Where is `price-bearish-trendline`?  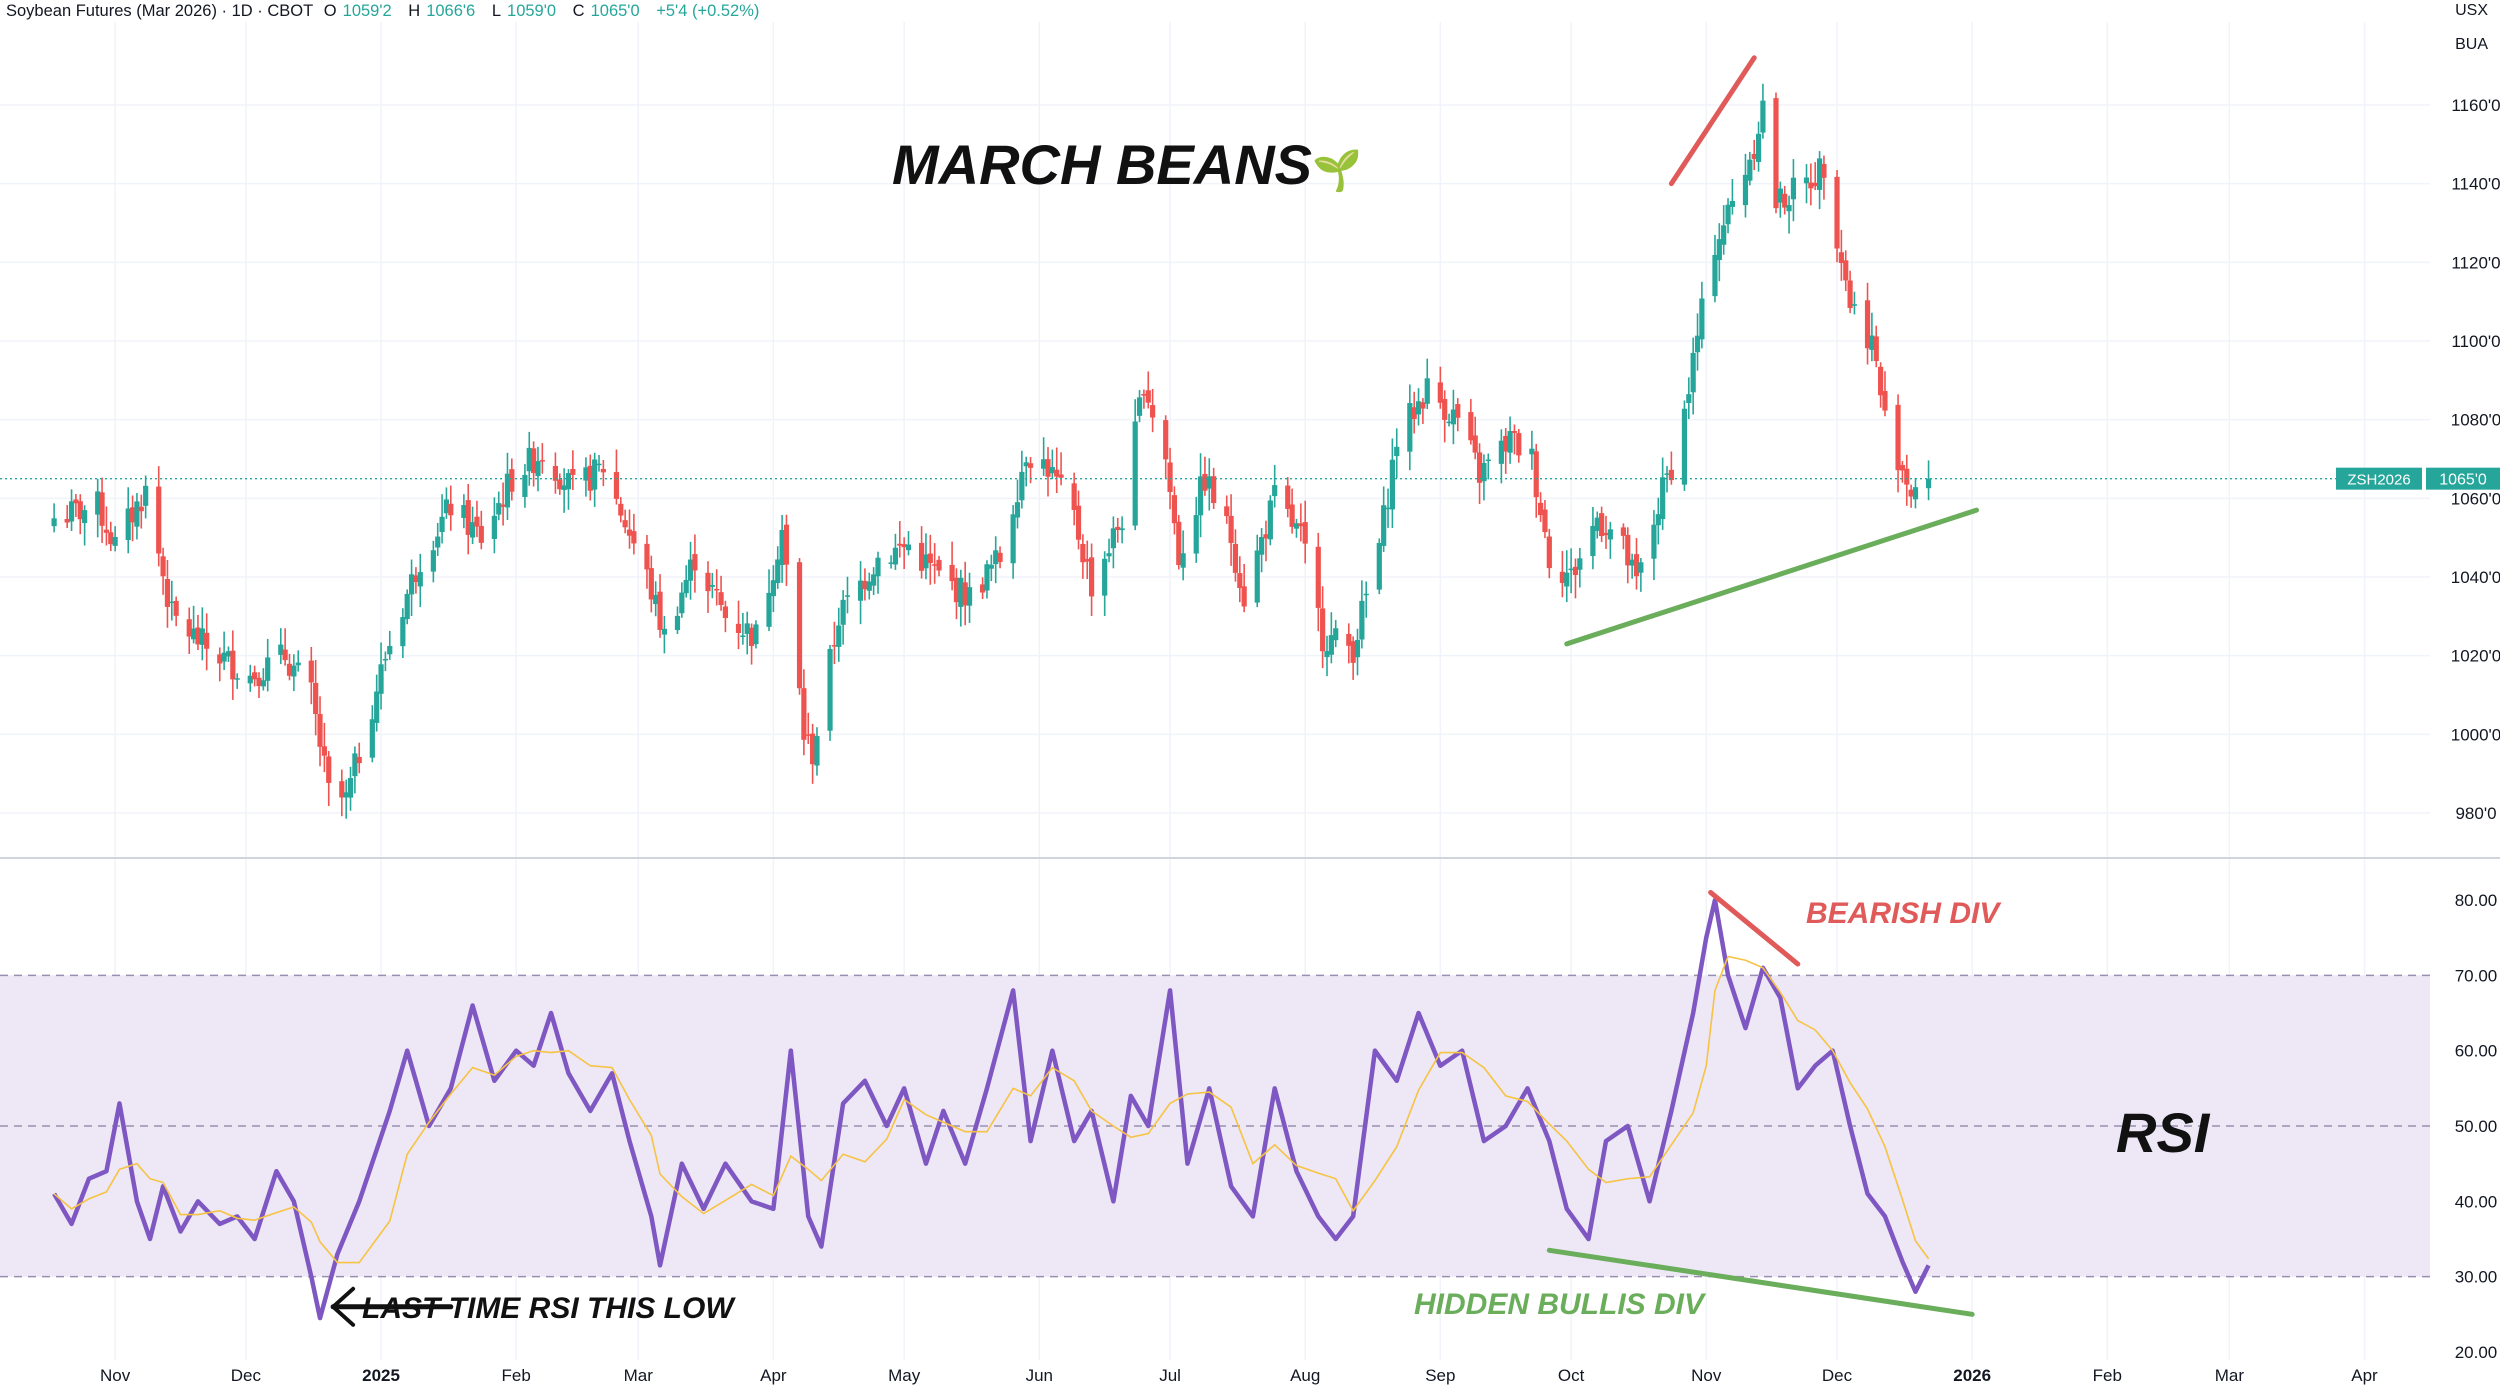
price-bearish-trendline is located at coordinates (1712, 121).